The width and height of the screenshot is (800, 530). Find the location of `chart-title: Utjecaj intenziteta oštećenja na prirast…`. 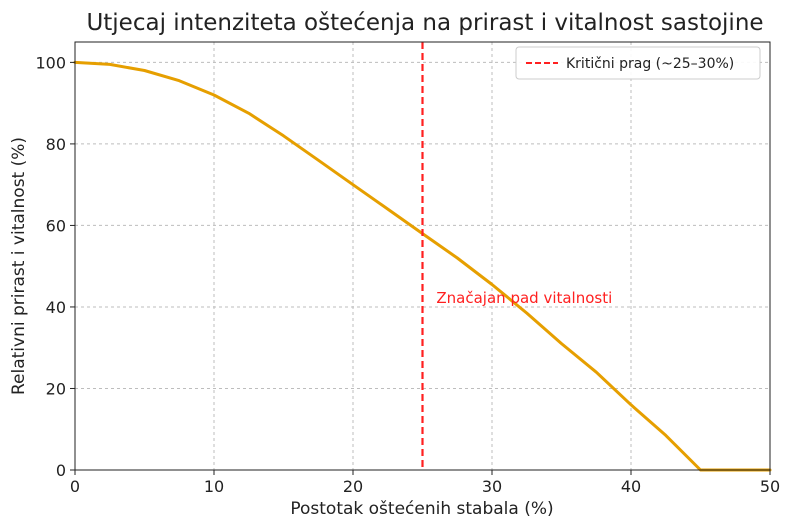

chart-title: Utjecaj intenziteta oštećenja na prirast… is located at coordinates (424, 23).